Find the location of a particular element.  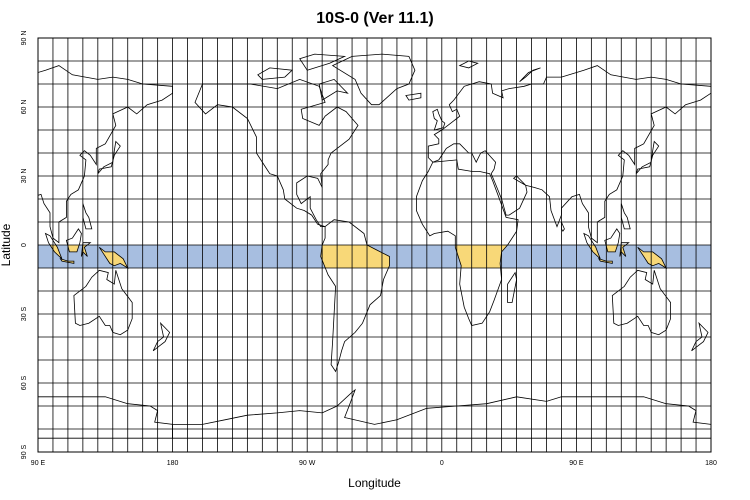

coastline-uk is located at coordinates (439, 119).